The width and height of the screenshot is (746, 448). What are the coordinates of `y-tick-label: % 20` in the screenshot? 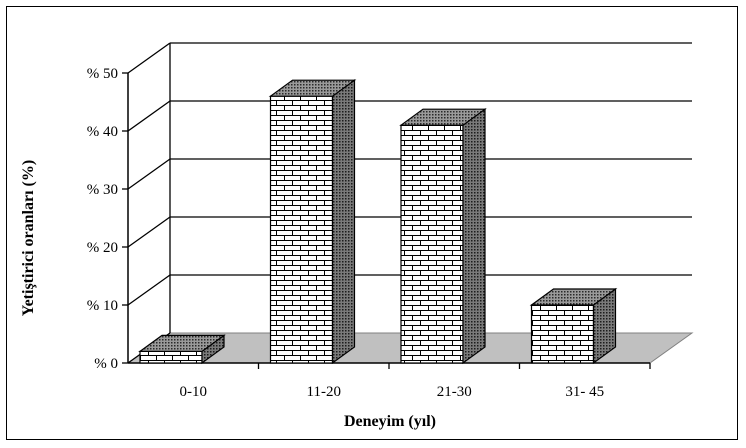 It's located at (102, 248).